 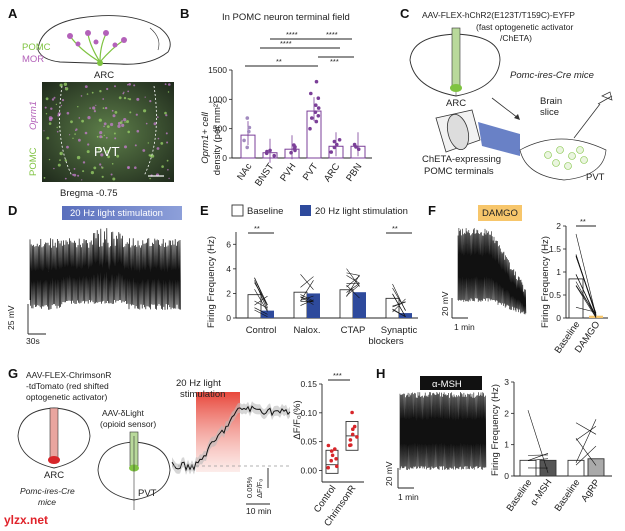 What do you see at coordinates (308, 470) in the screenshot?
I see `g-y-tick-label: 0.00` at bounding box center [308, 470].